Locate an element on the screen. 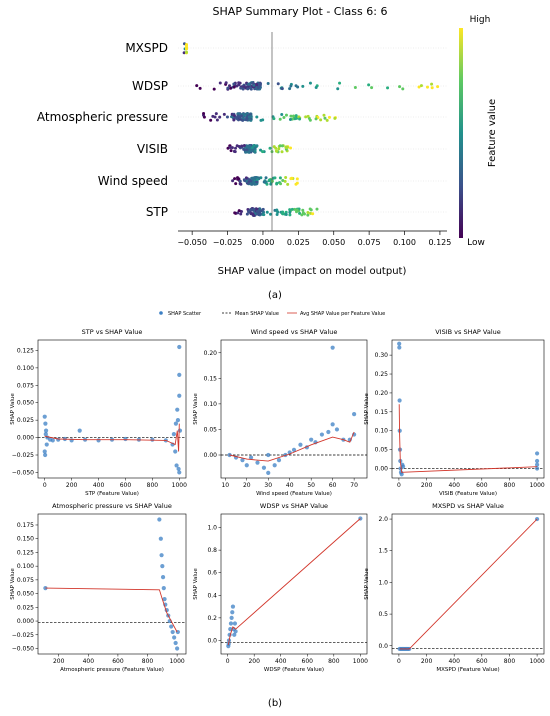  panel-y-tick-label: 0.4 is located at coordinates (212, 595).